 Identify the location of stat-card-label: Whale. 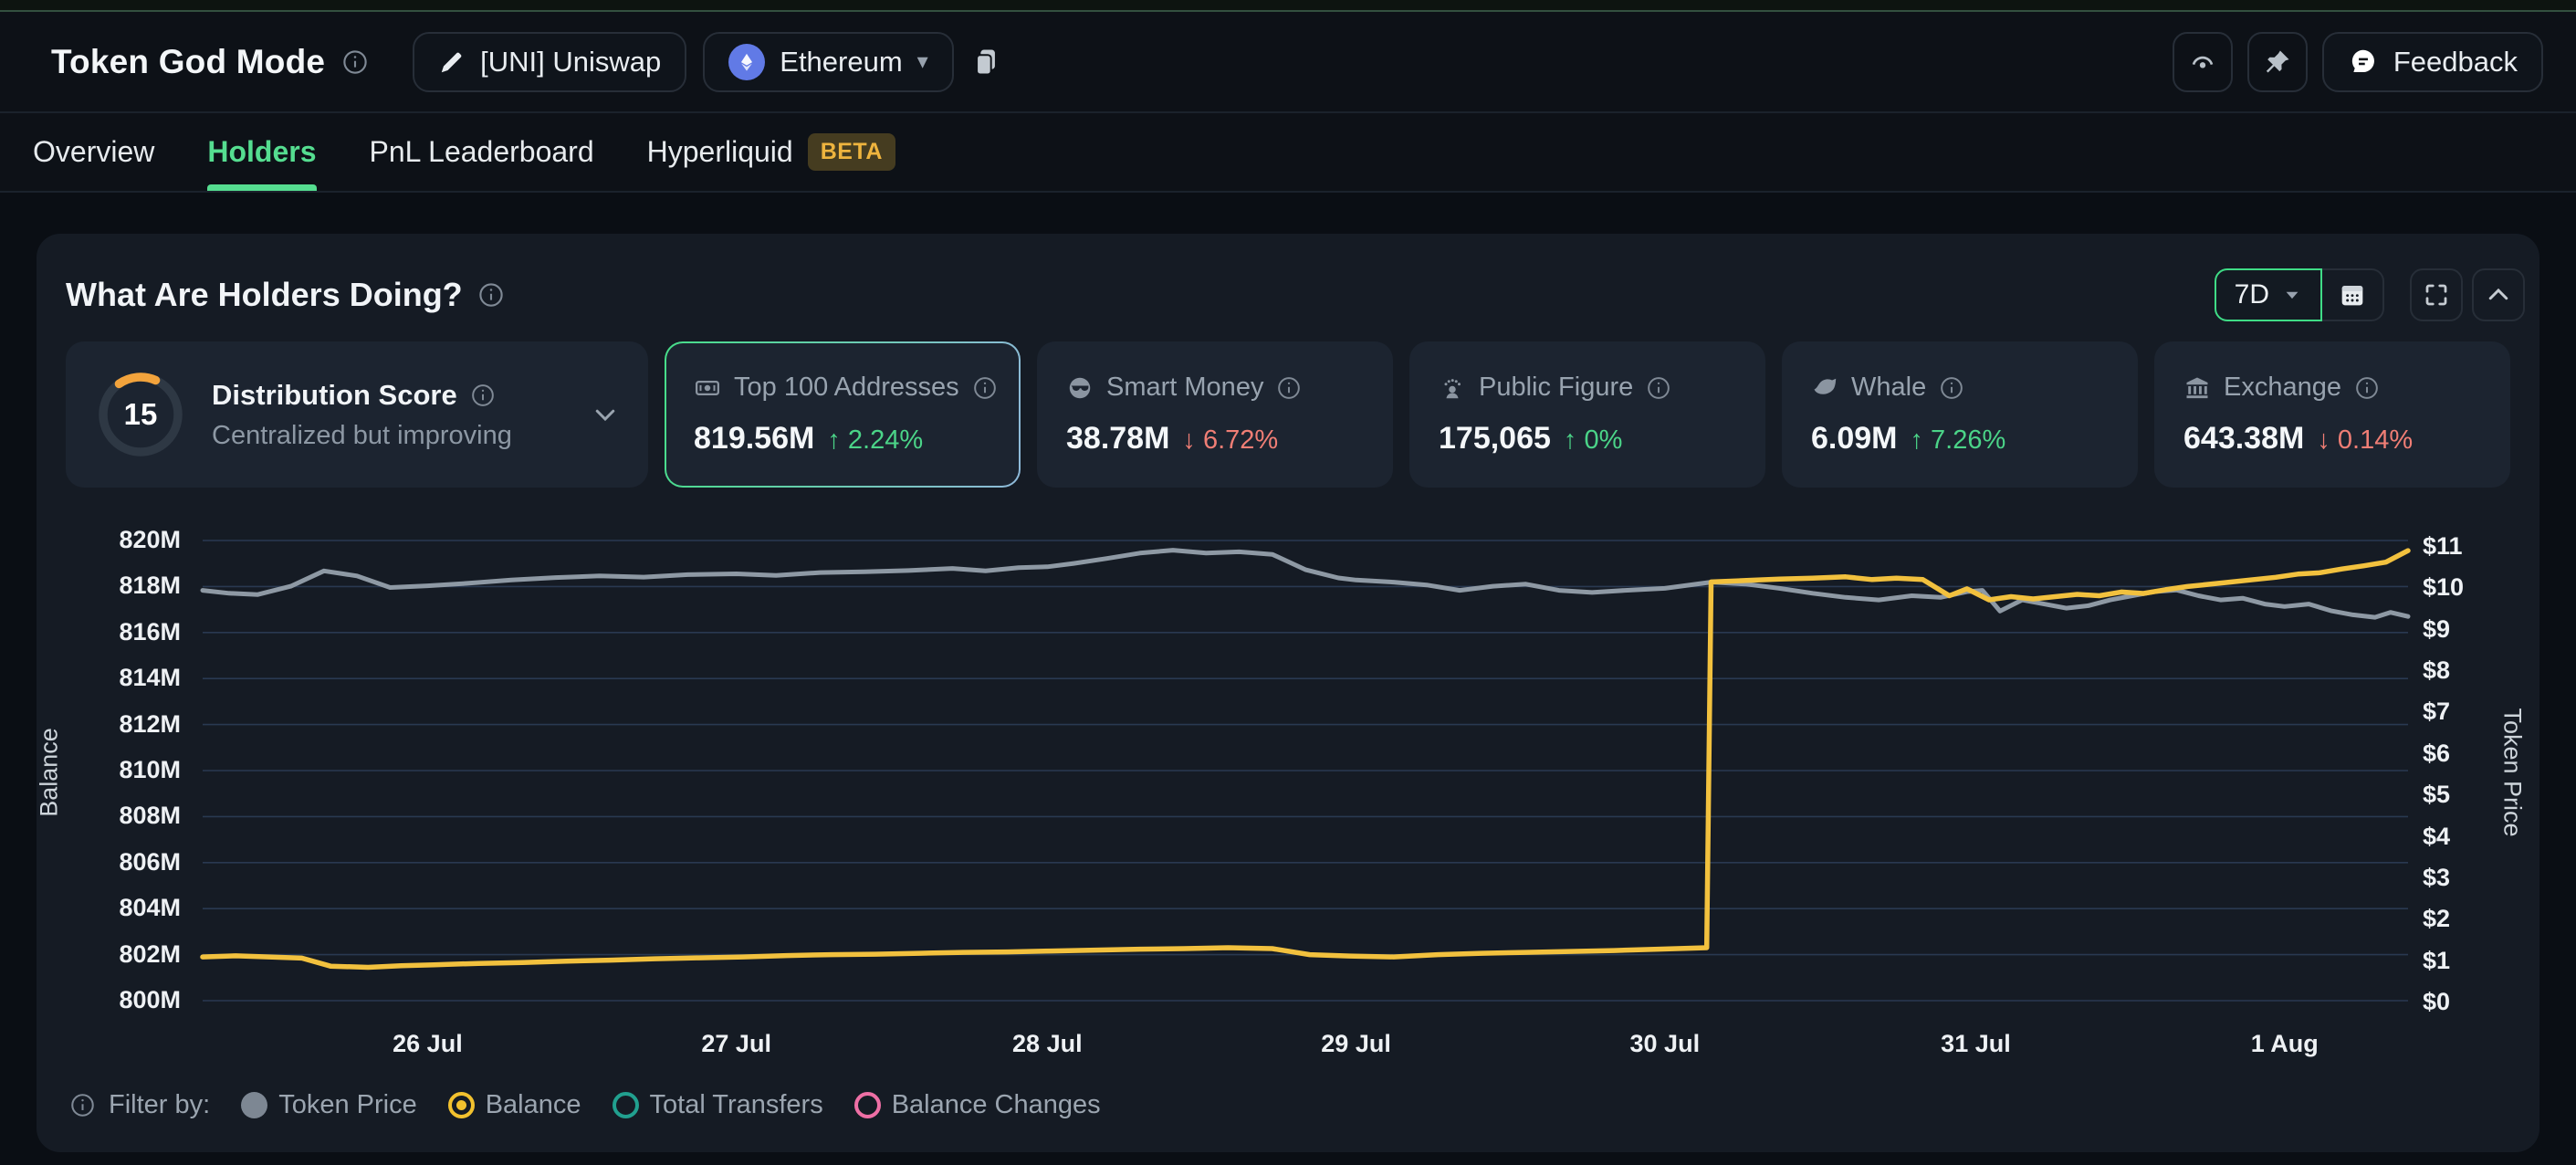
(1889, 387).